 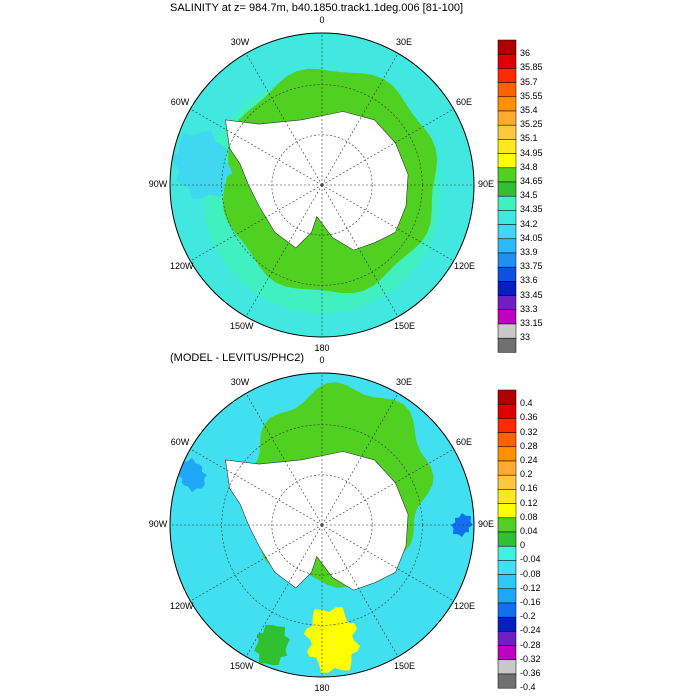 I want to click on colorbar-label: 35.85, so click(x=531, y=67).